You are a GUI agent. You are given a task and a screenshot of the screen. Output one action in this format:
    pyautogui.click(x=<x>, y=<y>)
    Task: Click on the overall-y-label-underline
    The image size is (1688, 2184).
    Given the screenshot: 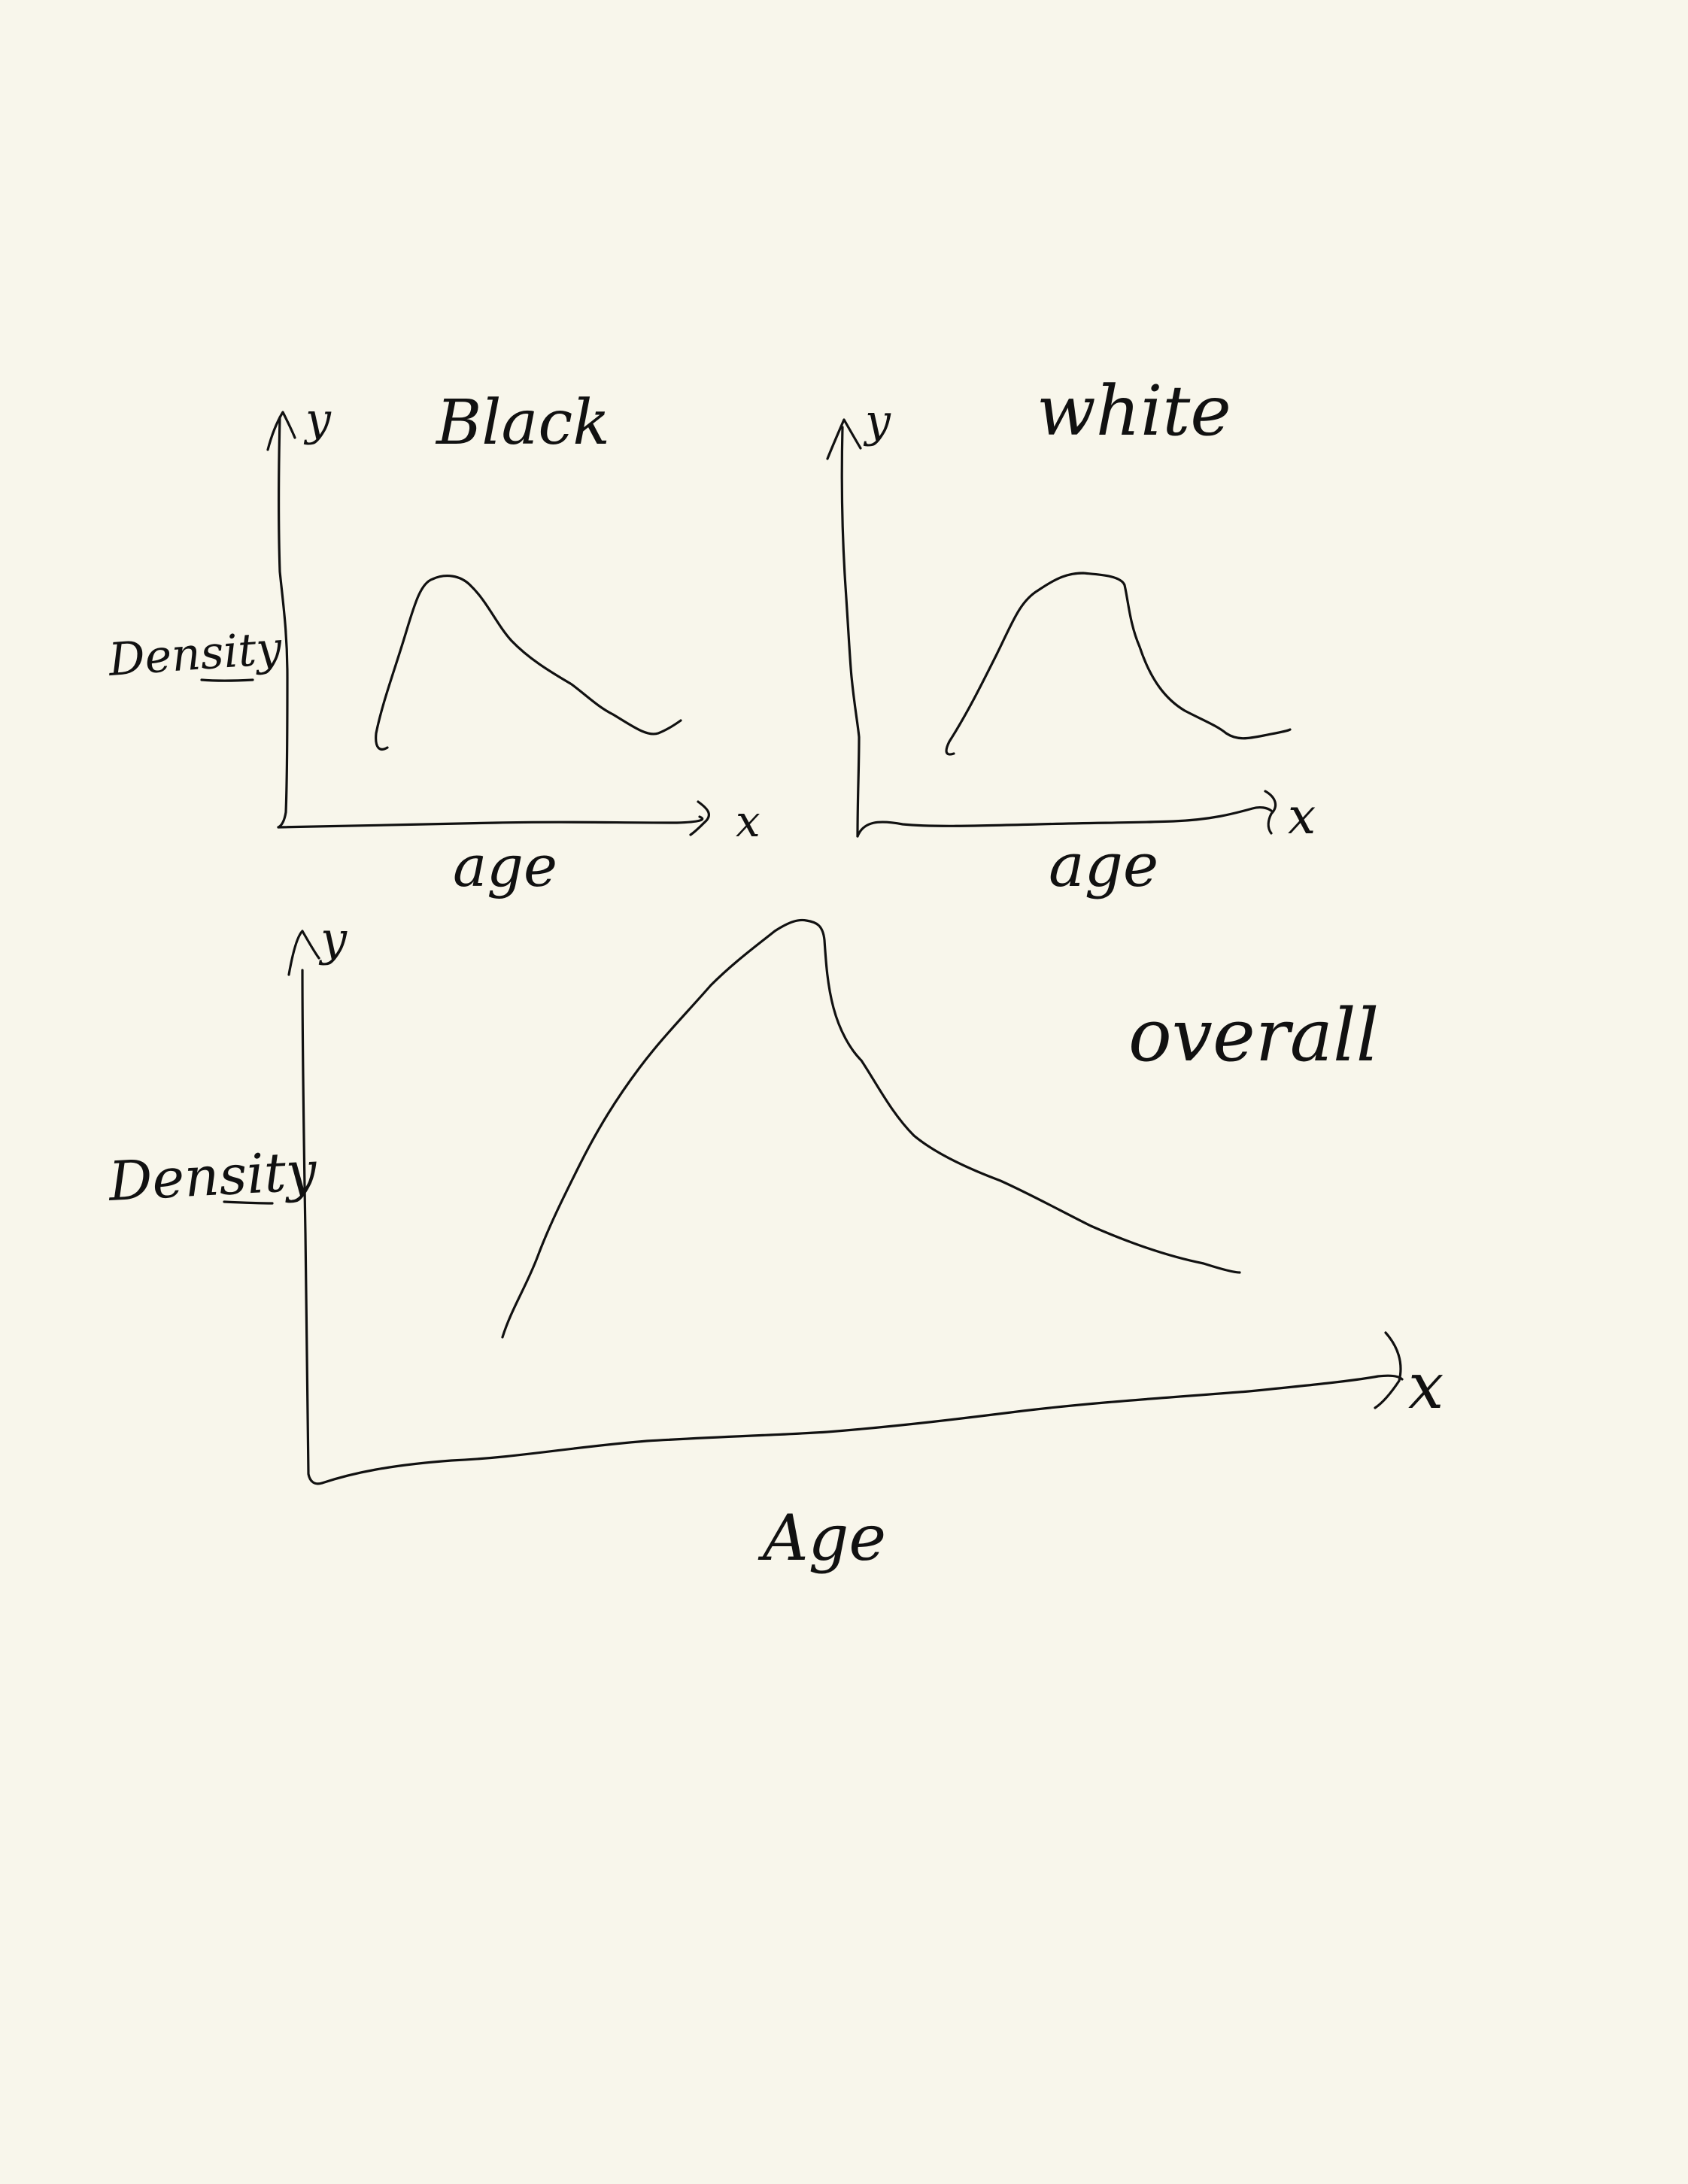 What is the action you would take?
    pyautogui.click(x=248, y=1202)
    